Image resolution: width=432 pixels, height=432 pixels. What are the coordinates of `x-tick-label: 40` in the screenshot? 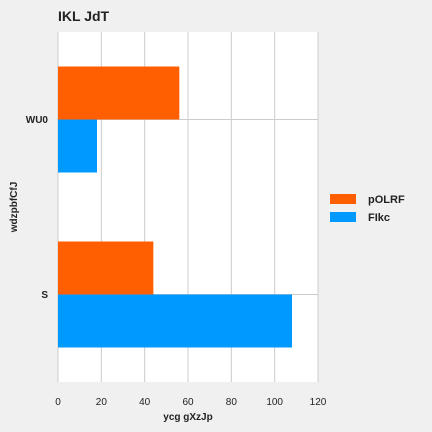 It's located at (145, 402).